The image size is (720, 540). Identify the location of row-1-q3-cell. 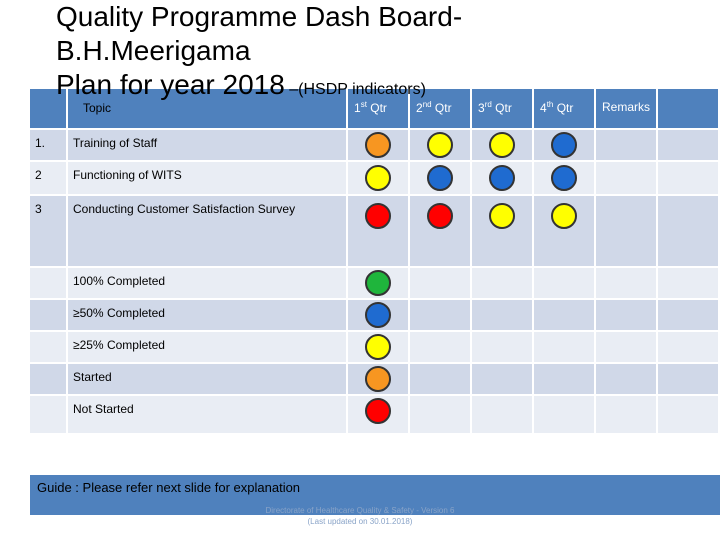
(503, 146).